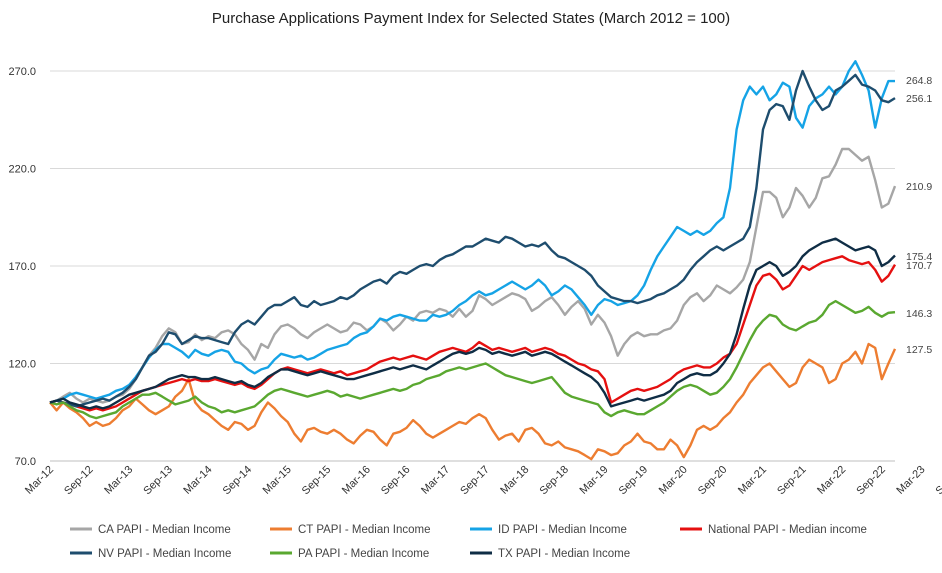 The height and width of the screenshot is (573, 942). I want to click on y-axis-ticks: 70.0 120.0 170.0 220.0 270.0, so click(22, 267).